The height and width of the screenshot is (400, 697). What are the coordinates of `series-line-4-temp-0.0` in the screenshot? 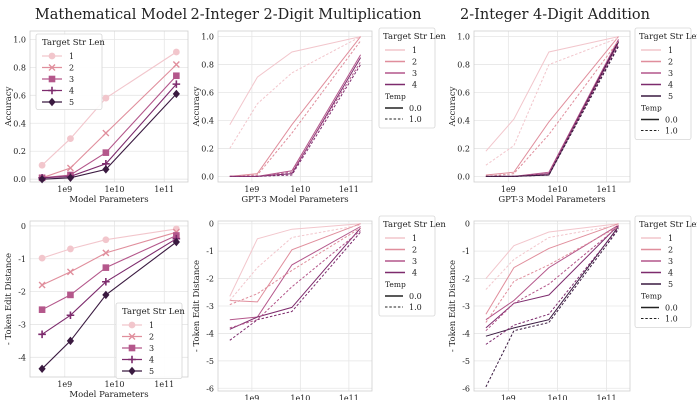 It's located at (295, 117).